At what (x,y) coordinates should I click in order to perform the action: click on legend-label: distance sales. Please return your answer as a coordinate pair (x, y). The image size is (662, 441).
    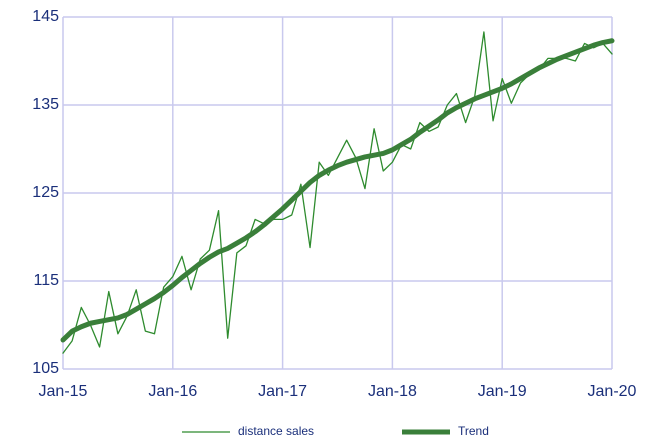
    Looking at the image, I should click on (276, 431).